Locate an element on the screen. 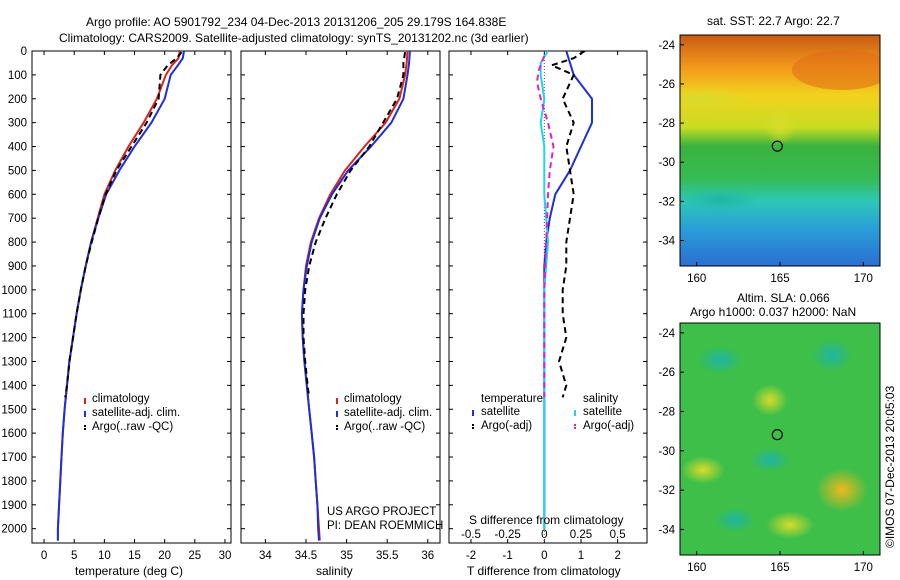 The height and width of the screenshot is (580, 900). sla-title-line1: Altim. SLA: 0.066 is located at coordinates (783, 298).